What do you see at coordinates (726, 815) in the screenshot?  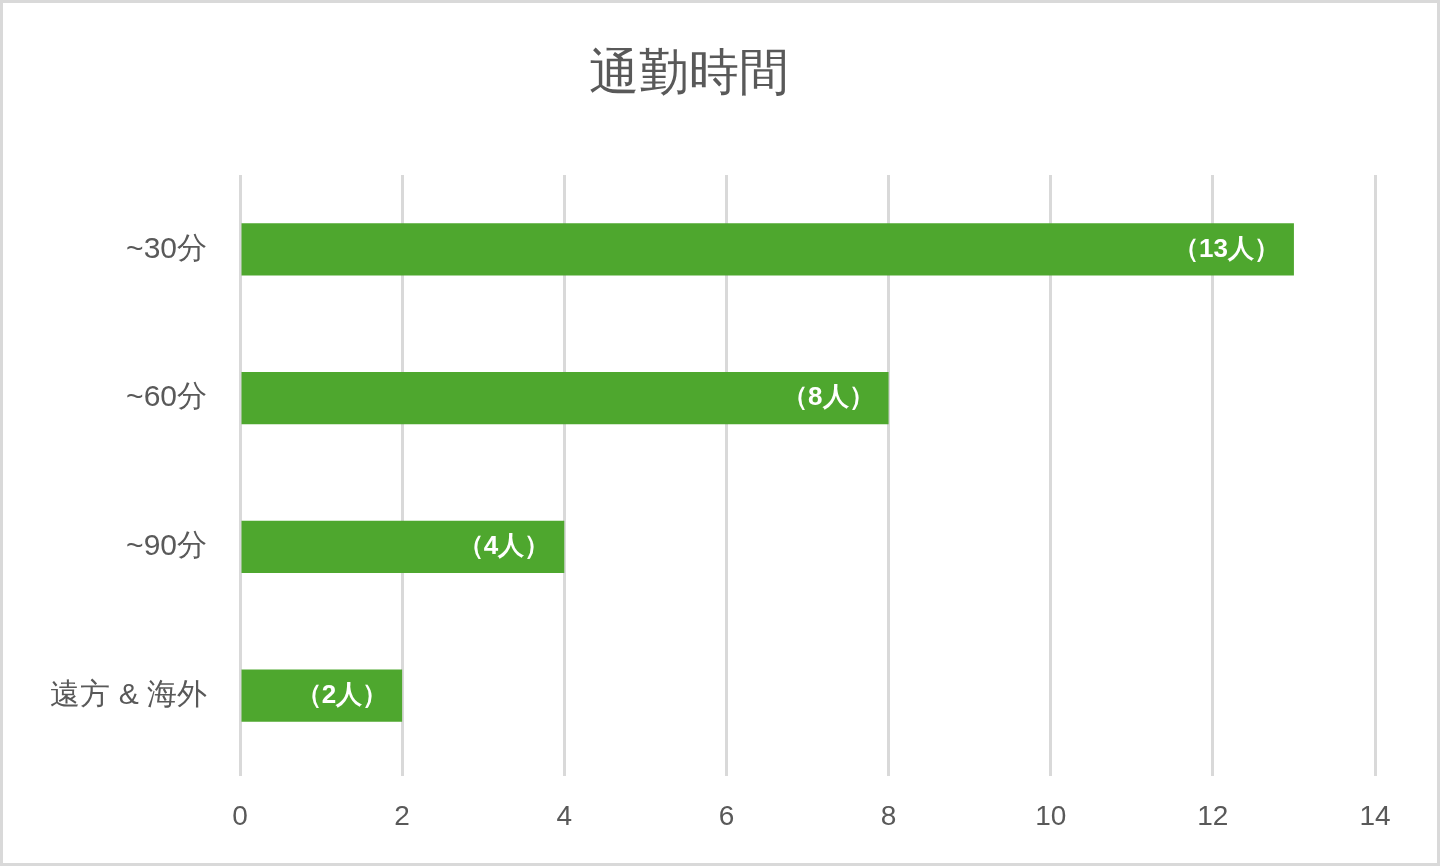 I see `x-tick-label: 6` at bounding box center [726, 815].